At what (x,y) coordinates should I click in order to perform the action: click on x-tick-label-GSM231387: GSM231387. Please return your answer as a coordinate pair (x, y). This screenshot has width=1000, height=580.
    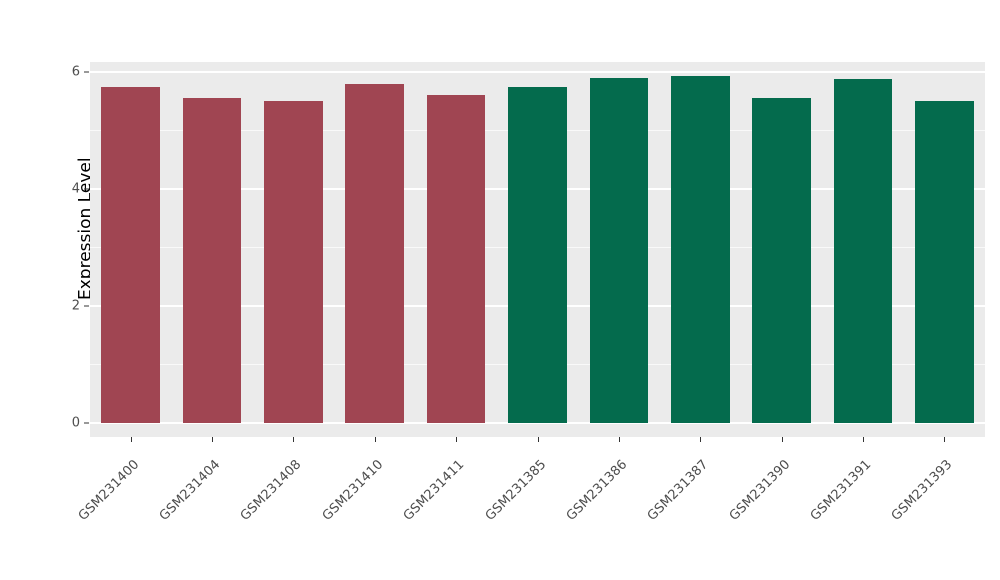
    Looking at the image, I should click on (678, 490).